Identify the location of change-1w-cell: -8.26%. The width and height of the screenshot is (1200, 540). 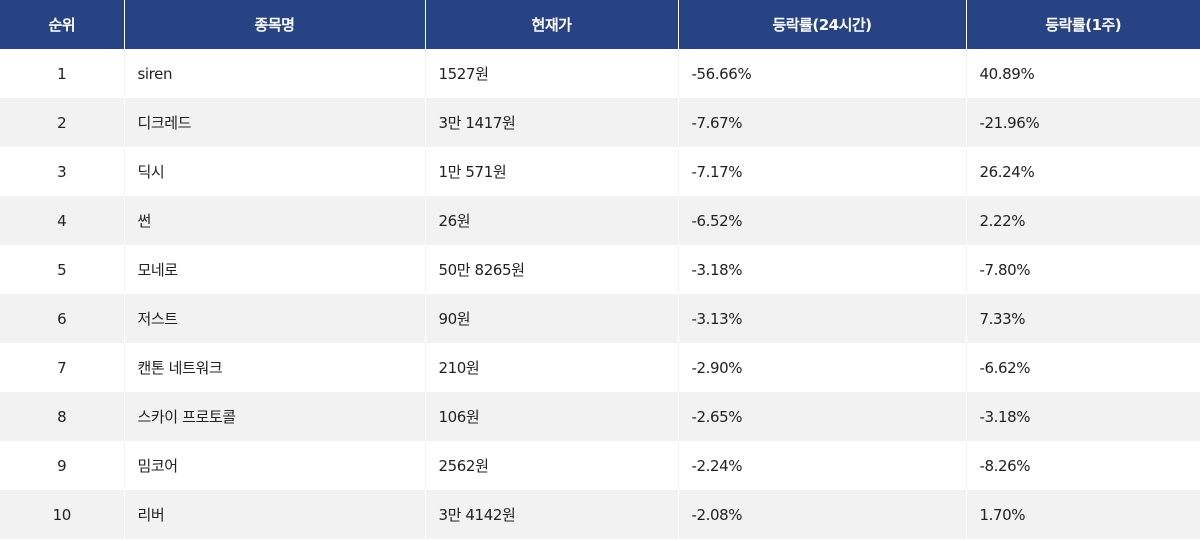
(1082, 465).